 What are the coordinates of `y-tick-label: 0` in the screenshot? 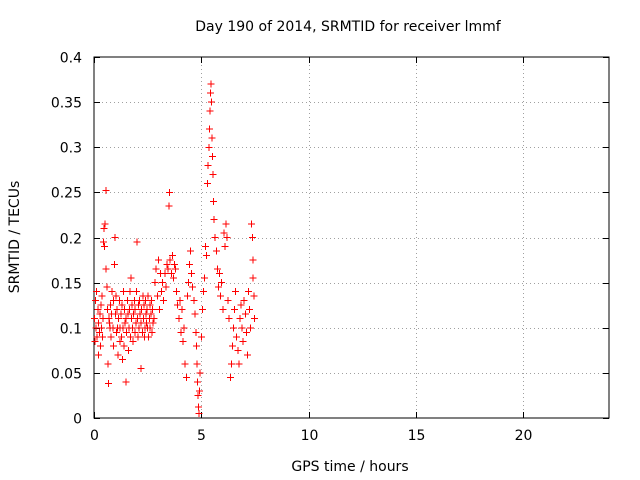 It's located at (77, 420).